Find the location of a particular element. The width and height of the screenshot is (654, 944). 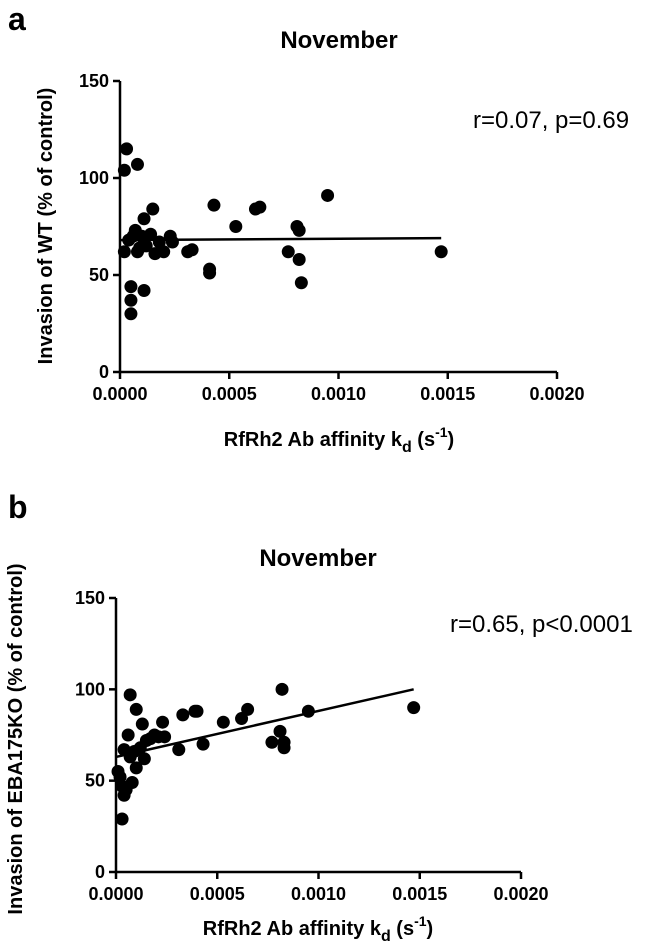

panel-letter: b is located at coordinates (18, 507).